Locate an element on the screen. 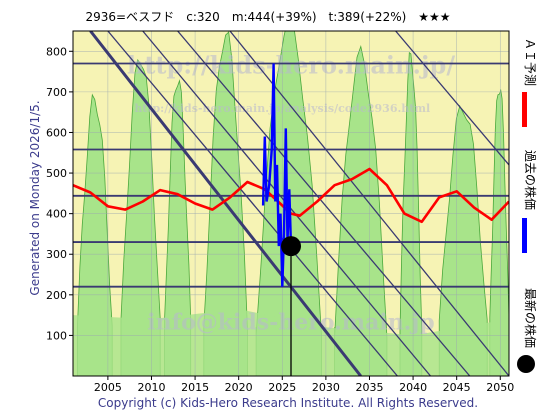 The width and height of the screenshot is (560, 420). y-tick-label: 500 is located at coordinates (56, 173).